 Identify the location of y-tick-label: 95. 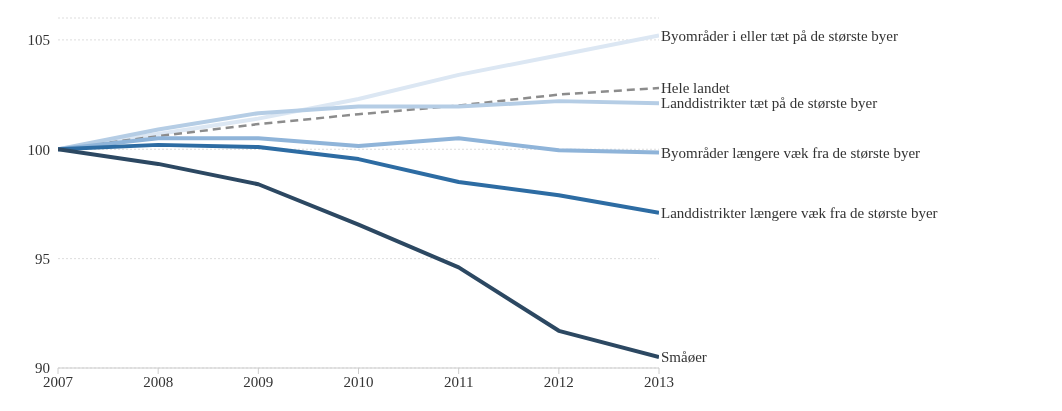
(42, 258).